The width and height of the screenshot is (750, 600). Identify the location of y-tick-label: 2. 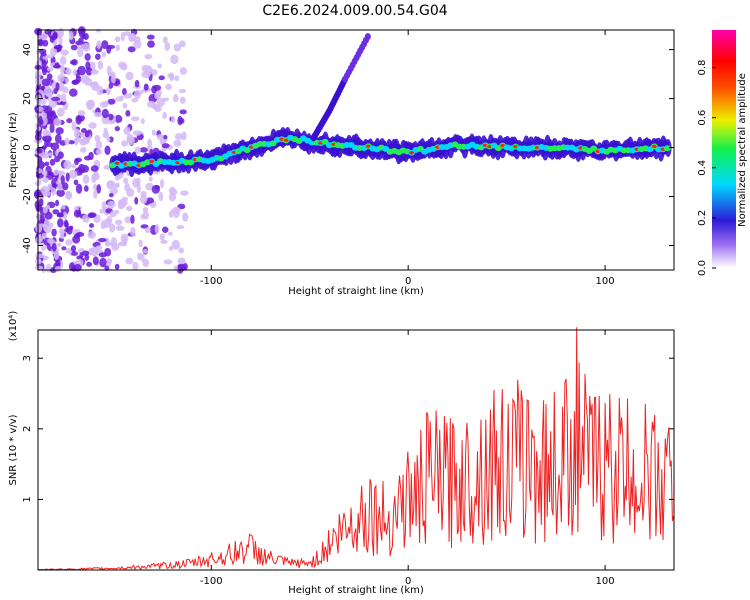
(27, 429).